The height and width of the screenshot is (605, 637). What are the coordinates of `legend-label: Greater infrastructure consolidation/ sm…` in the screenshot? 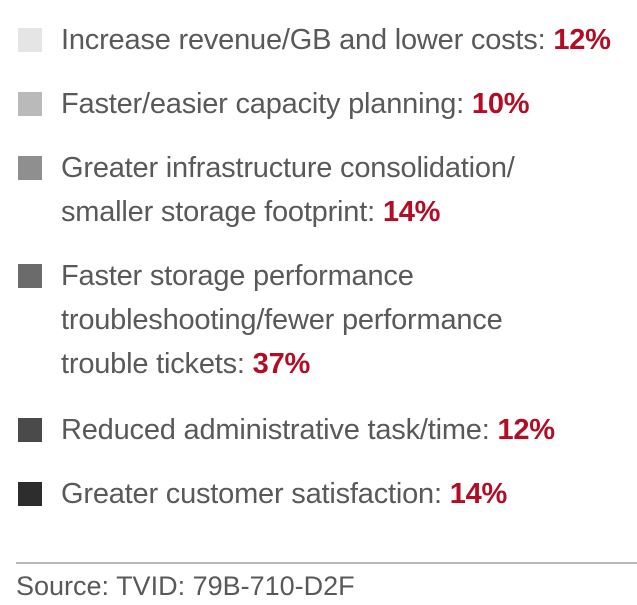 It's located at (321, 190).